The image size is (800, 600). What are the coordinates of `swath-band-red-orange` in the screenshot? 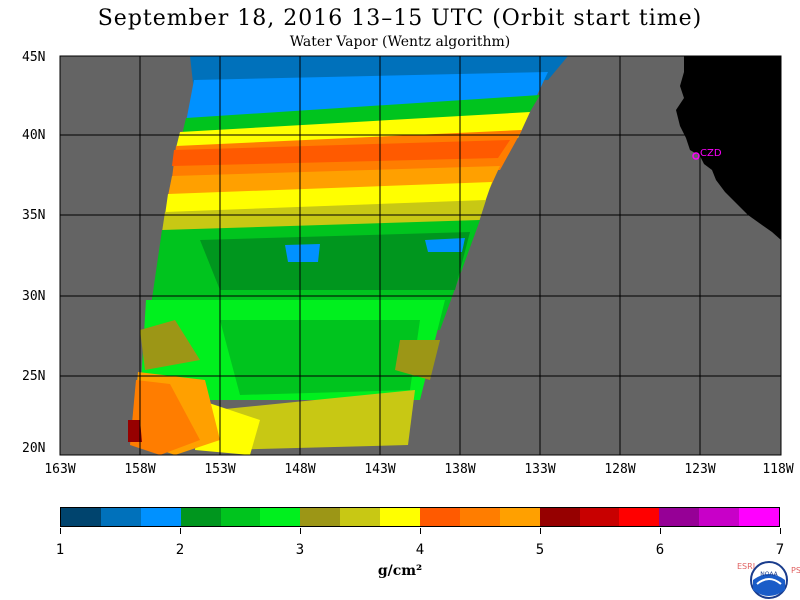 It's located at (341, 153).